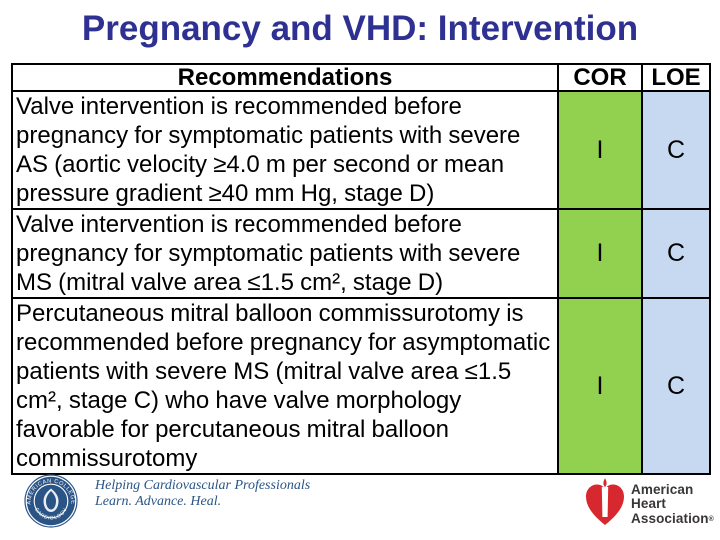 The width and height of the screenshot is (720, 540). I want to click on aha-wordmark-line2: Heart, so click(649, 504).